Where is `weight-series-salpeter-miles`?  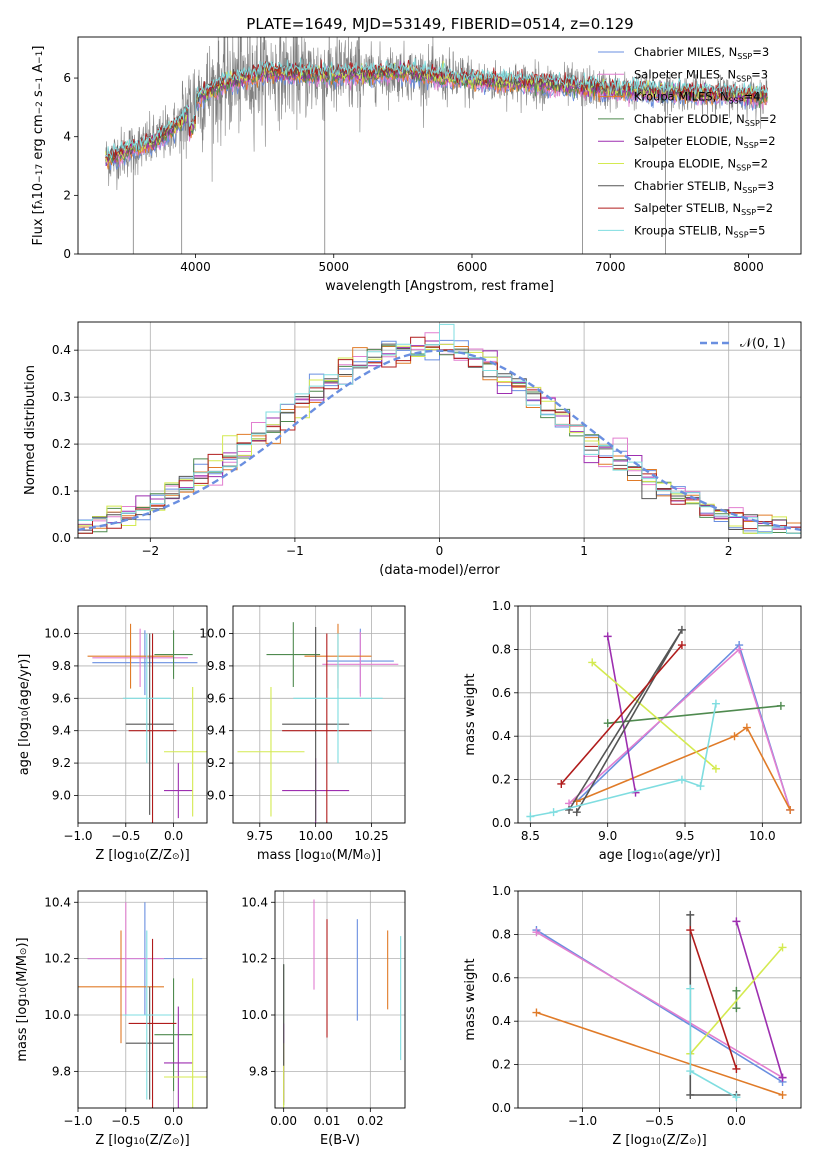
weight-series-salpeter-miles is located at coordinates (680, 729).